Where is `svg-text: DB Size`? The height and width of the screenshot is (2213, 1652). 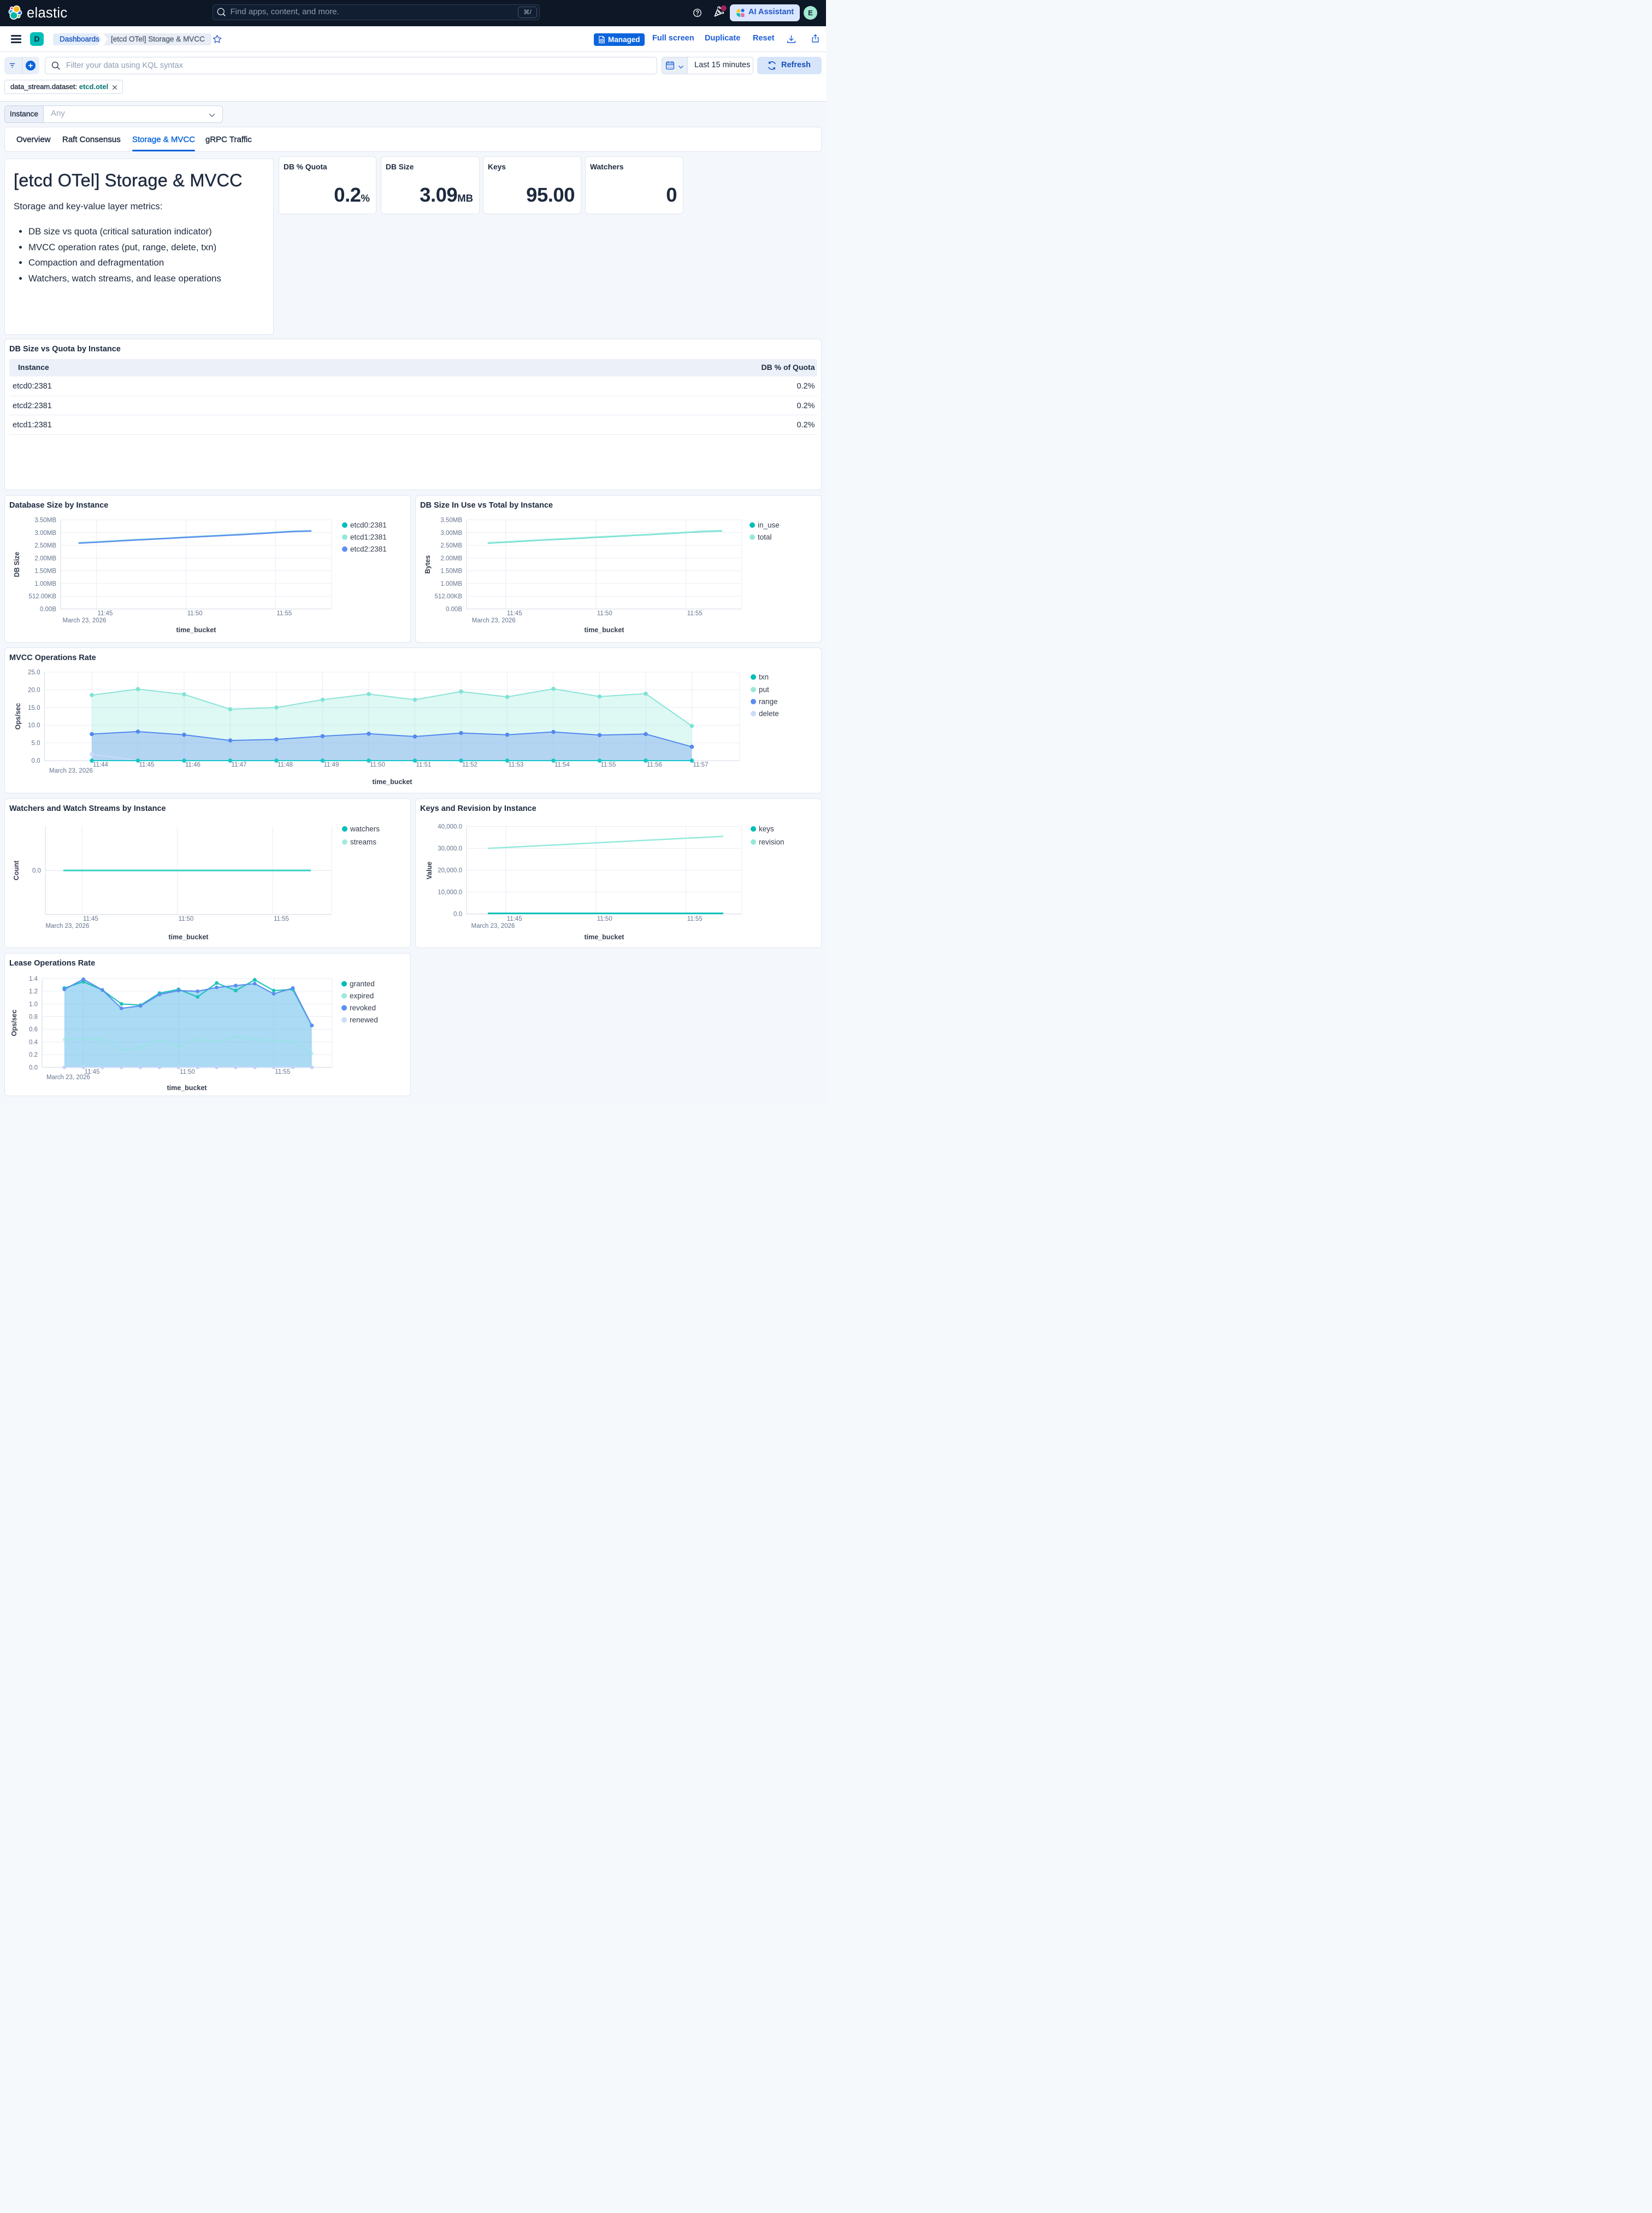
svg-text: DB Size is located at coordinates (17, 565).